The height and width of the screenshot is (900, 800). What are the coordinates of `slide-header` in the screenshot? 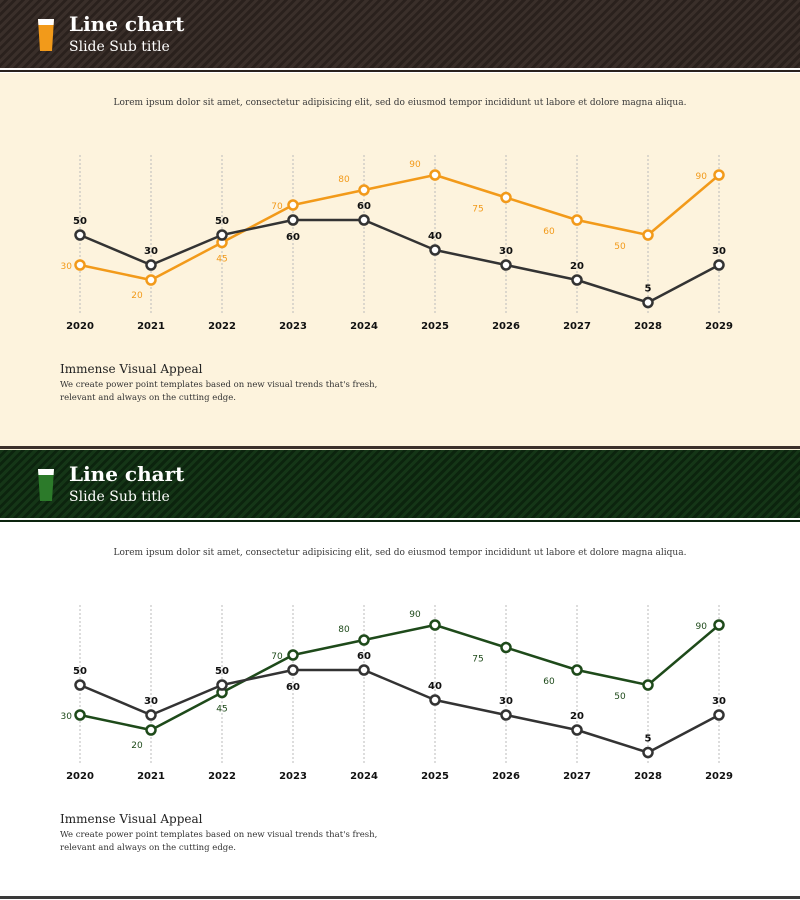 It's located at (400, 484).